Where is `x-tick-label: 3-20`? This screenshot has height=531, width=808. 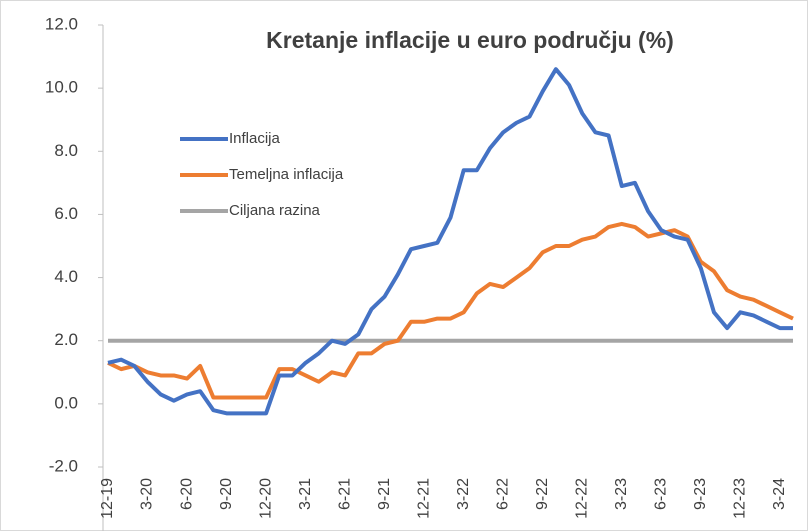 x-tick-label: 3-20 is located at coordinates (147, 494).